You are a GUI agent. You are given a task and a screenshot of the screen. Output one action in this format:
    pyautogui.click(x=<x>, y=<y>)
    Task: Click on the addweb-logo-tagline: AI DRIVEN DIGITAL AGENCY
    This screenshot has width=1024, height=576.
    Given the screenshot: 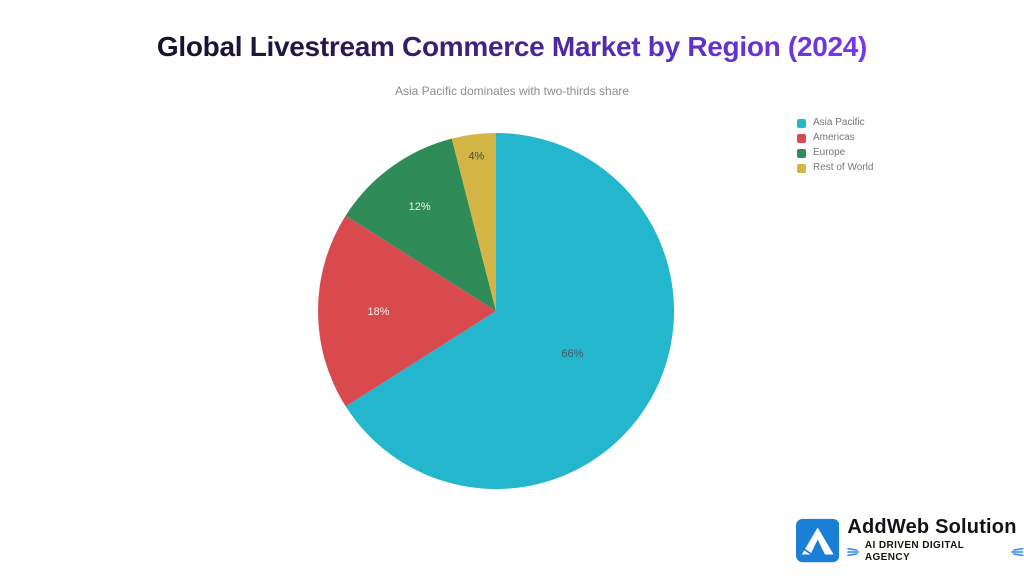 What is the action you would take?
    pyautogui.click(x=914, y=551)
    